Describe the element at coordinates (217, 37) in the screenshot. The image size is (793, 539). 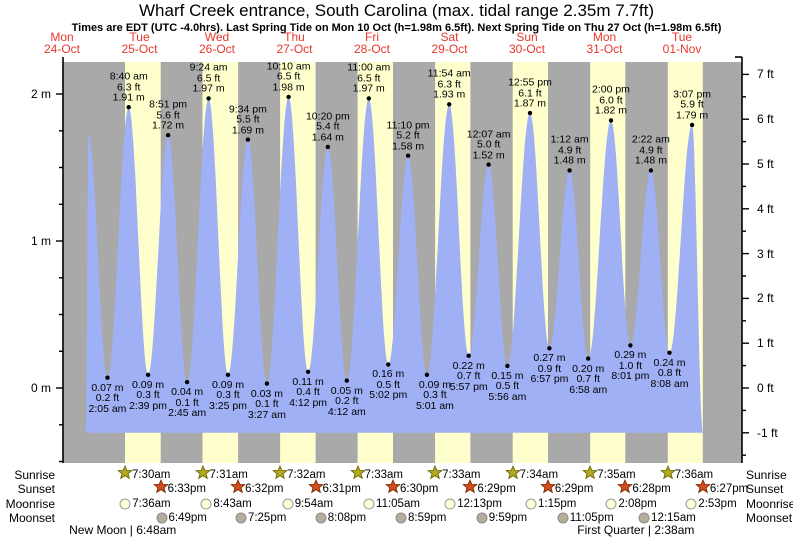
I see `day-name: Wed` at that location.